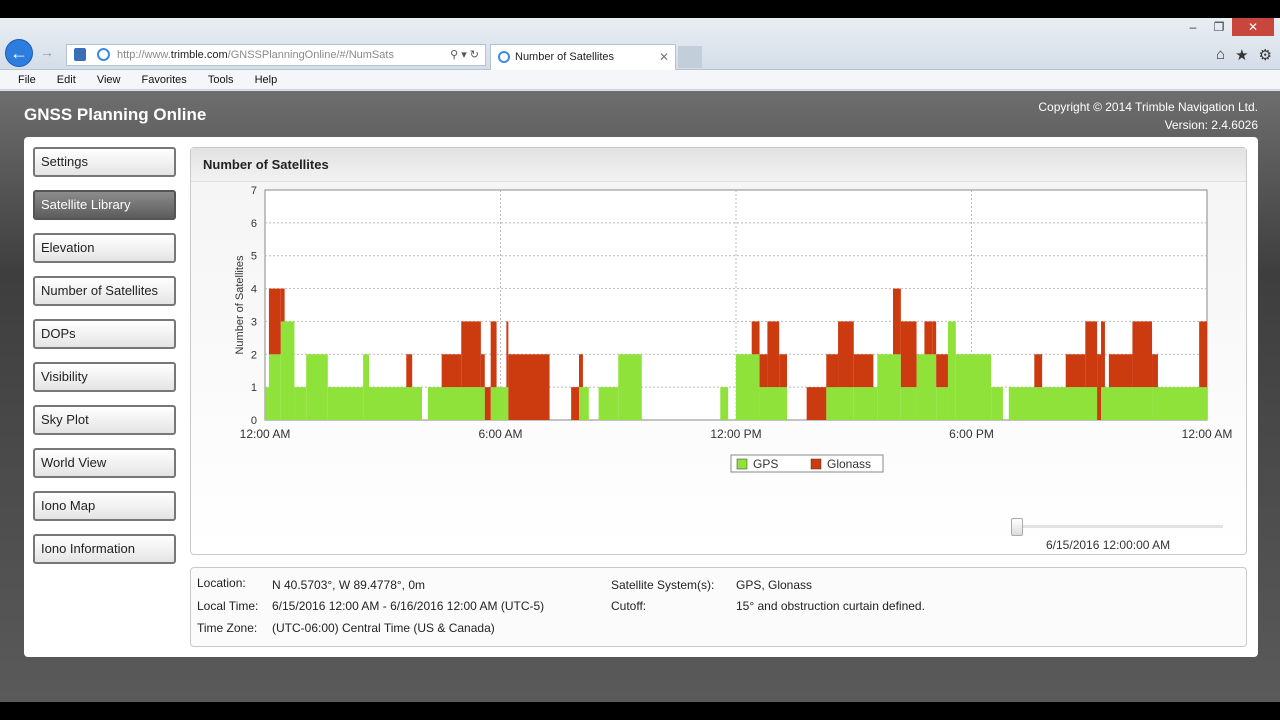 The width and height of the screenshot is (1280, 720). Describe the element at coordinates (266, 80) in the screenshot. I see `menu-help: Help` at that location.